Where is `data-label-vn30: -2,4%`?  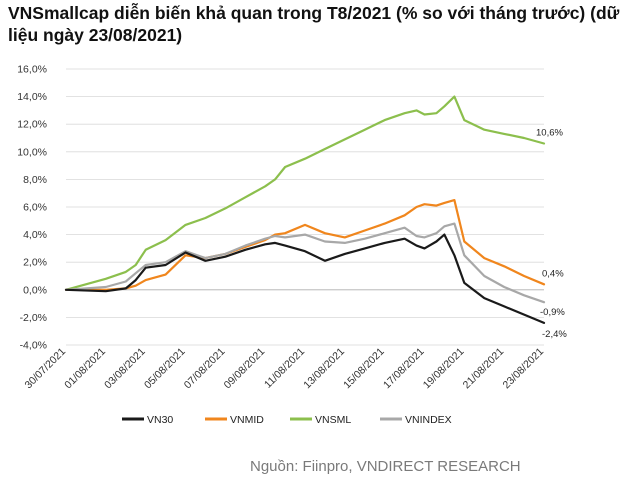 data-label-vn30: -2,4% is located at coordinates (554, 334).